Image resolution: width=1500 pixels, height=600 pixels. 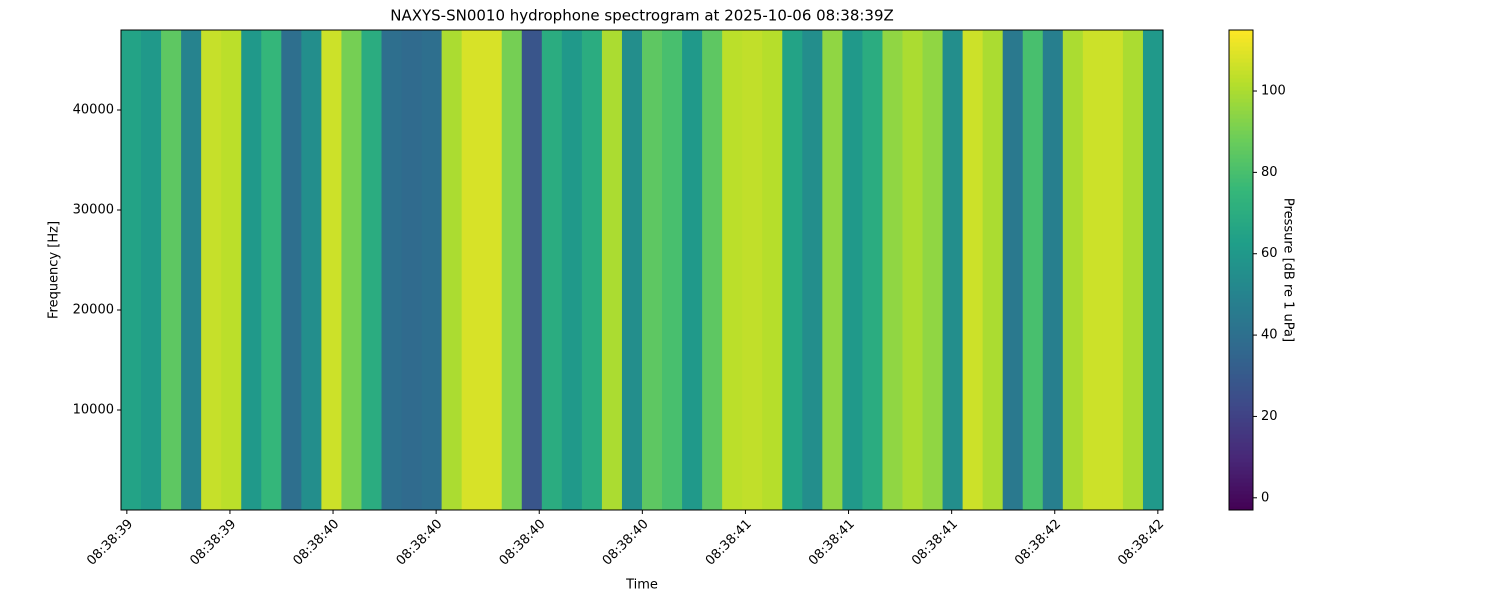 I want to click on colorbar-tick-label: 40, so click(x=1269, y=335).